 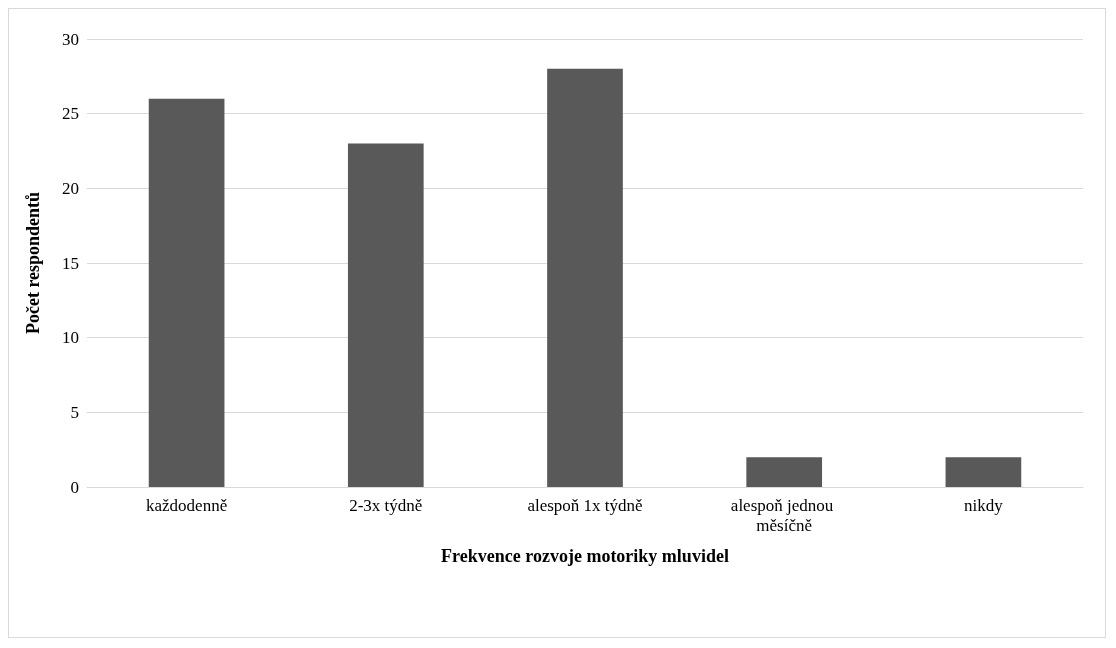 What do you see at coordinates (585, 505) in the screenshot?
I see `x-tick-label: alespoň 1x týdně` at bounding box center [585, 505].